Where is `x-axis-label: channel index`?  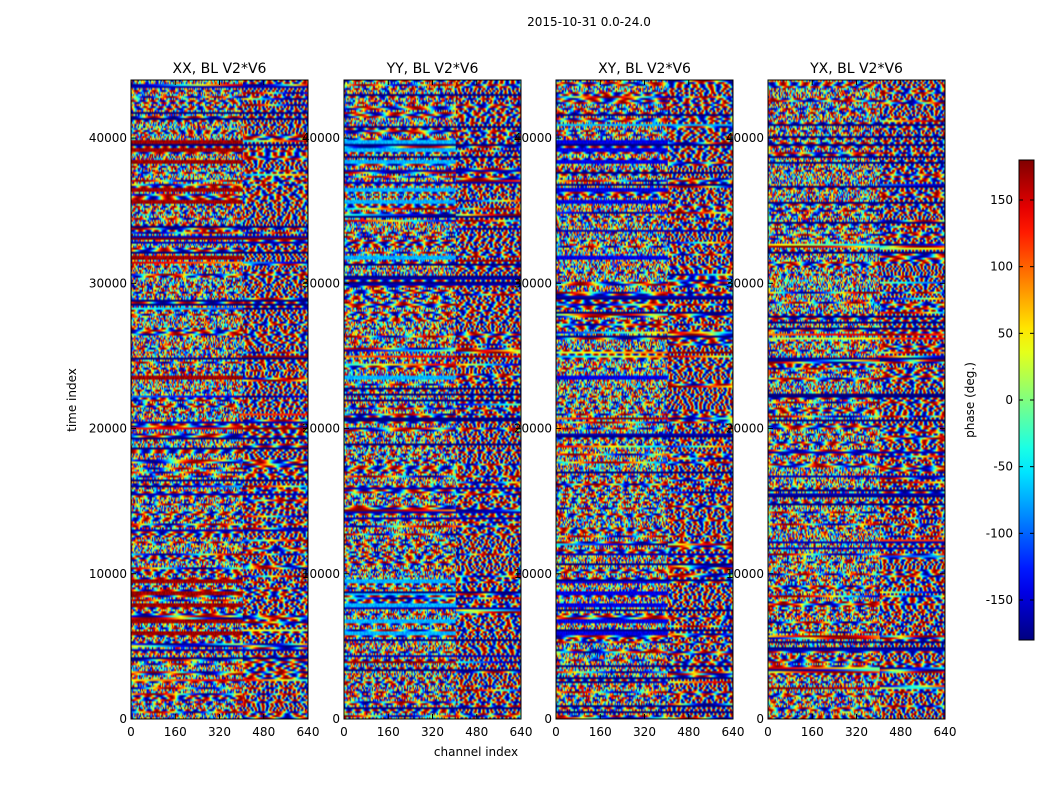
x-axis-label: channel index is located at coordinates (476, 752).